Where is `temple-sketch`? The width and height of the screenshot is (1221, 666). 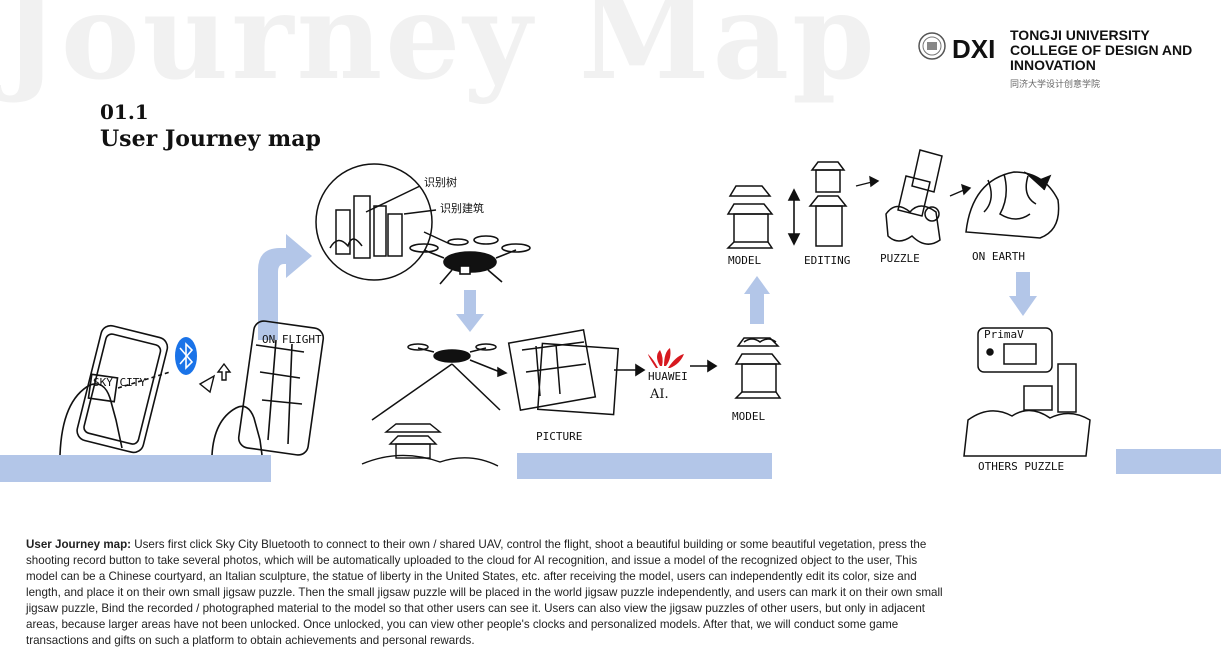 temple-sketch is located at coordinates (430, 445).